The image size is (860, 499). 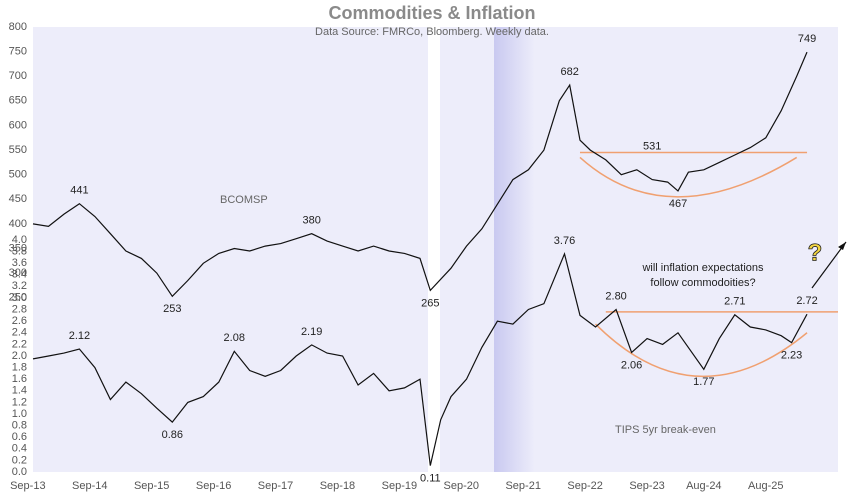 What do you see at coordinates (19, 449) in the screenshot?
I see `y-tick-label: 0.4` at bounding box center [19, 449].